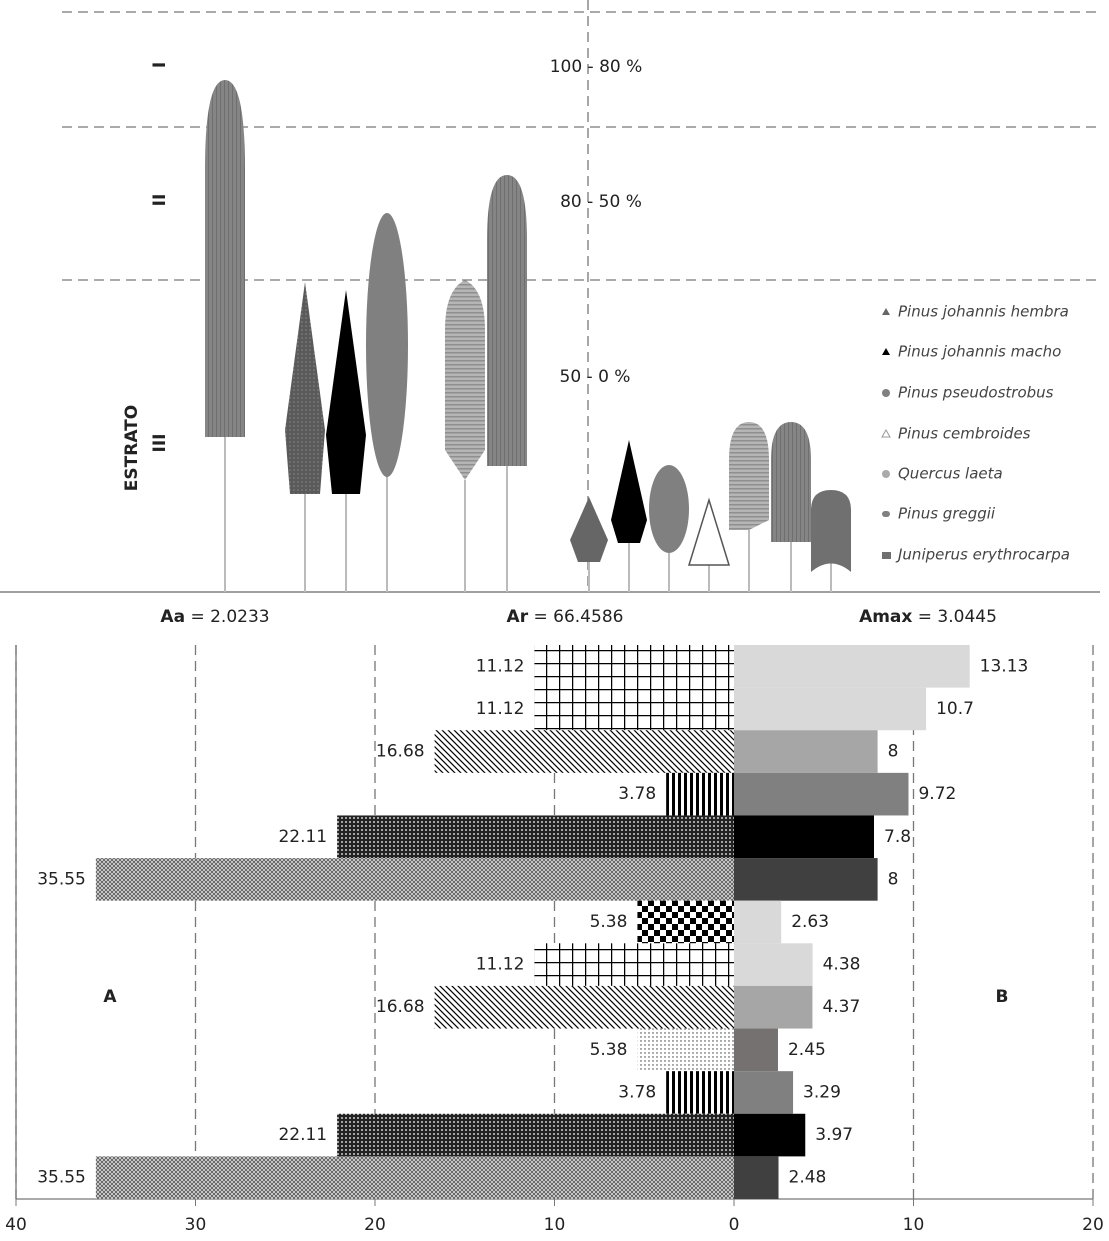 Image resolution: width=1109 pixels, height=1241 pixels. What do you see at coordinates (1004, 666) in the screenshot?
I see `data-label: 13.13` at bounding box center [1004, 666].